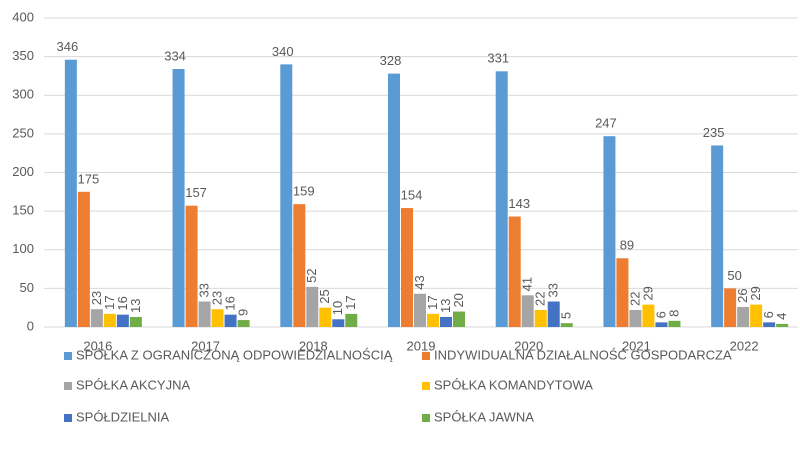 Image resolution: width=800 pixels, height=458 pixels. Describe the element at coordinates (519, 203) in the screenshot. I see `data-label: 143` at that location.